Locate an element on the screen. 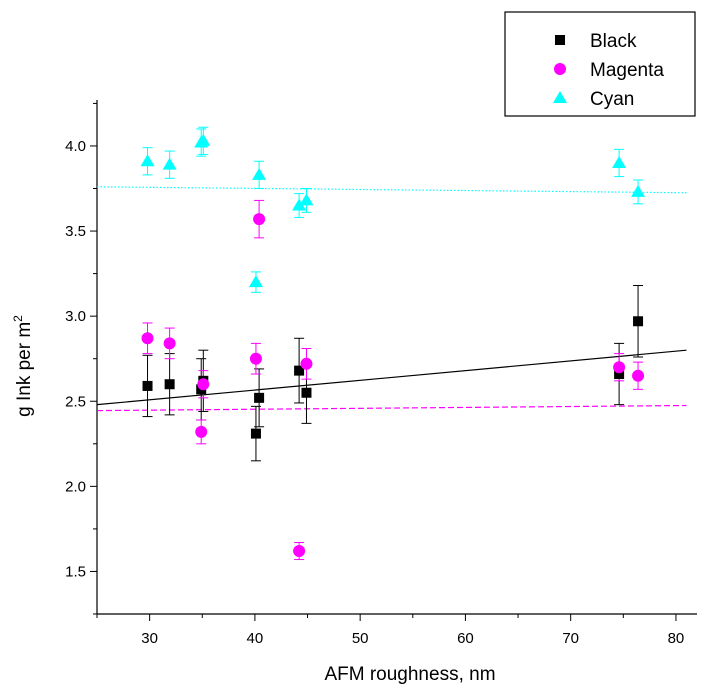  x-axis-label: AFM roughness, nm is located at coordinates (409, 674).